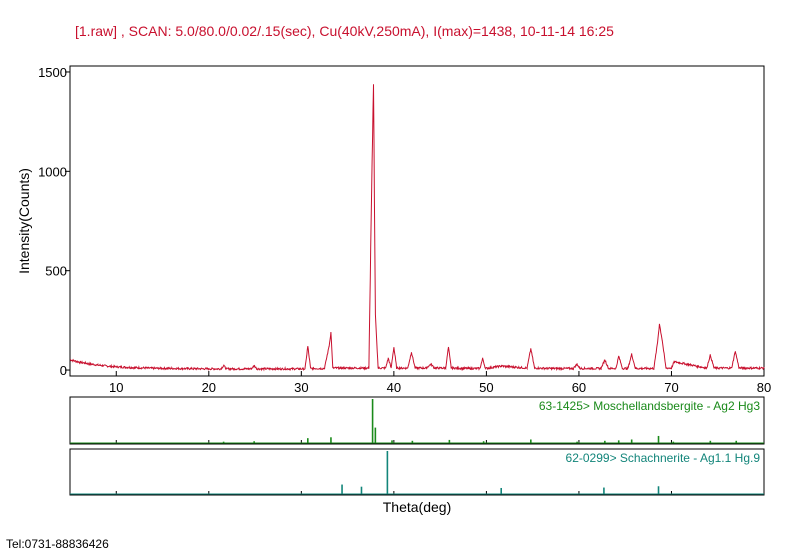  I want to click on x-tick-label: 30, so click(301, 387).